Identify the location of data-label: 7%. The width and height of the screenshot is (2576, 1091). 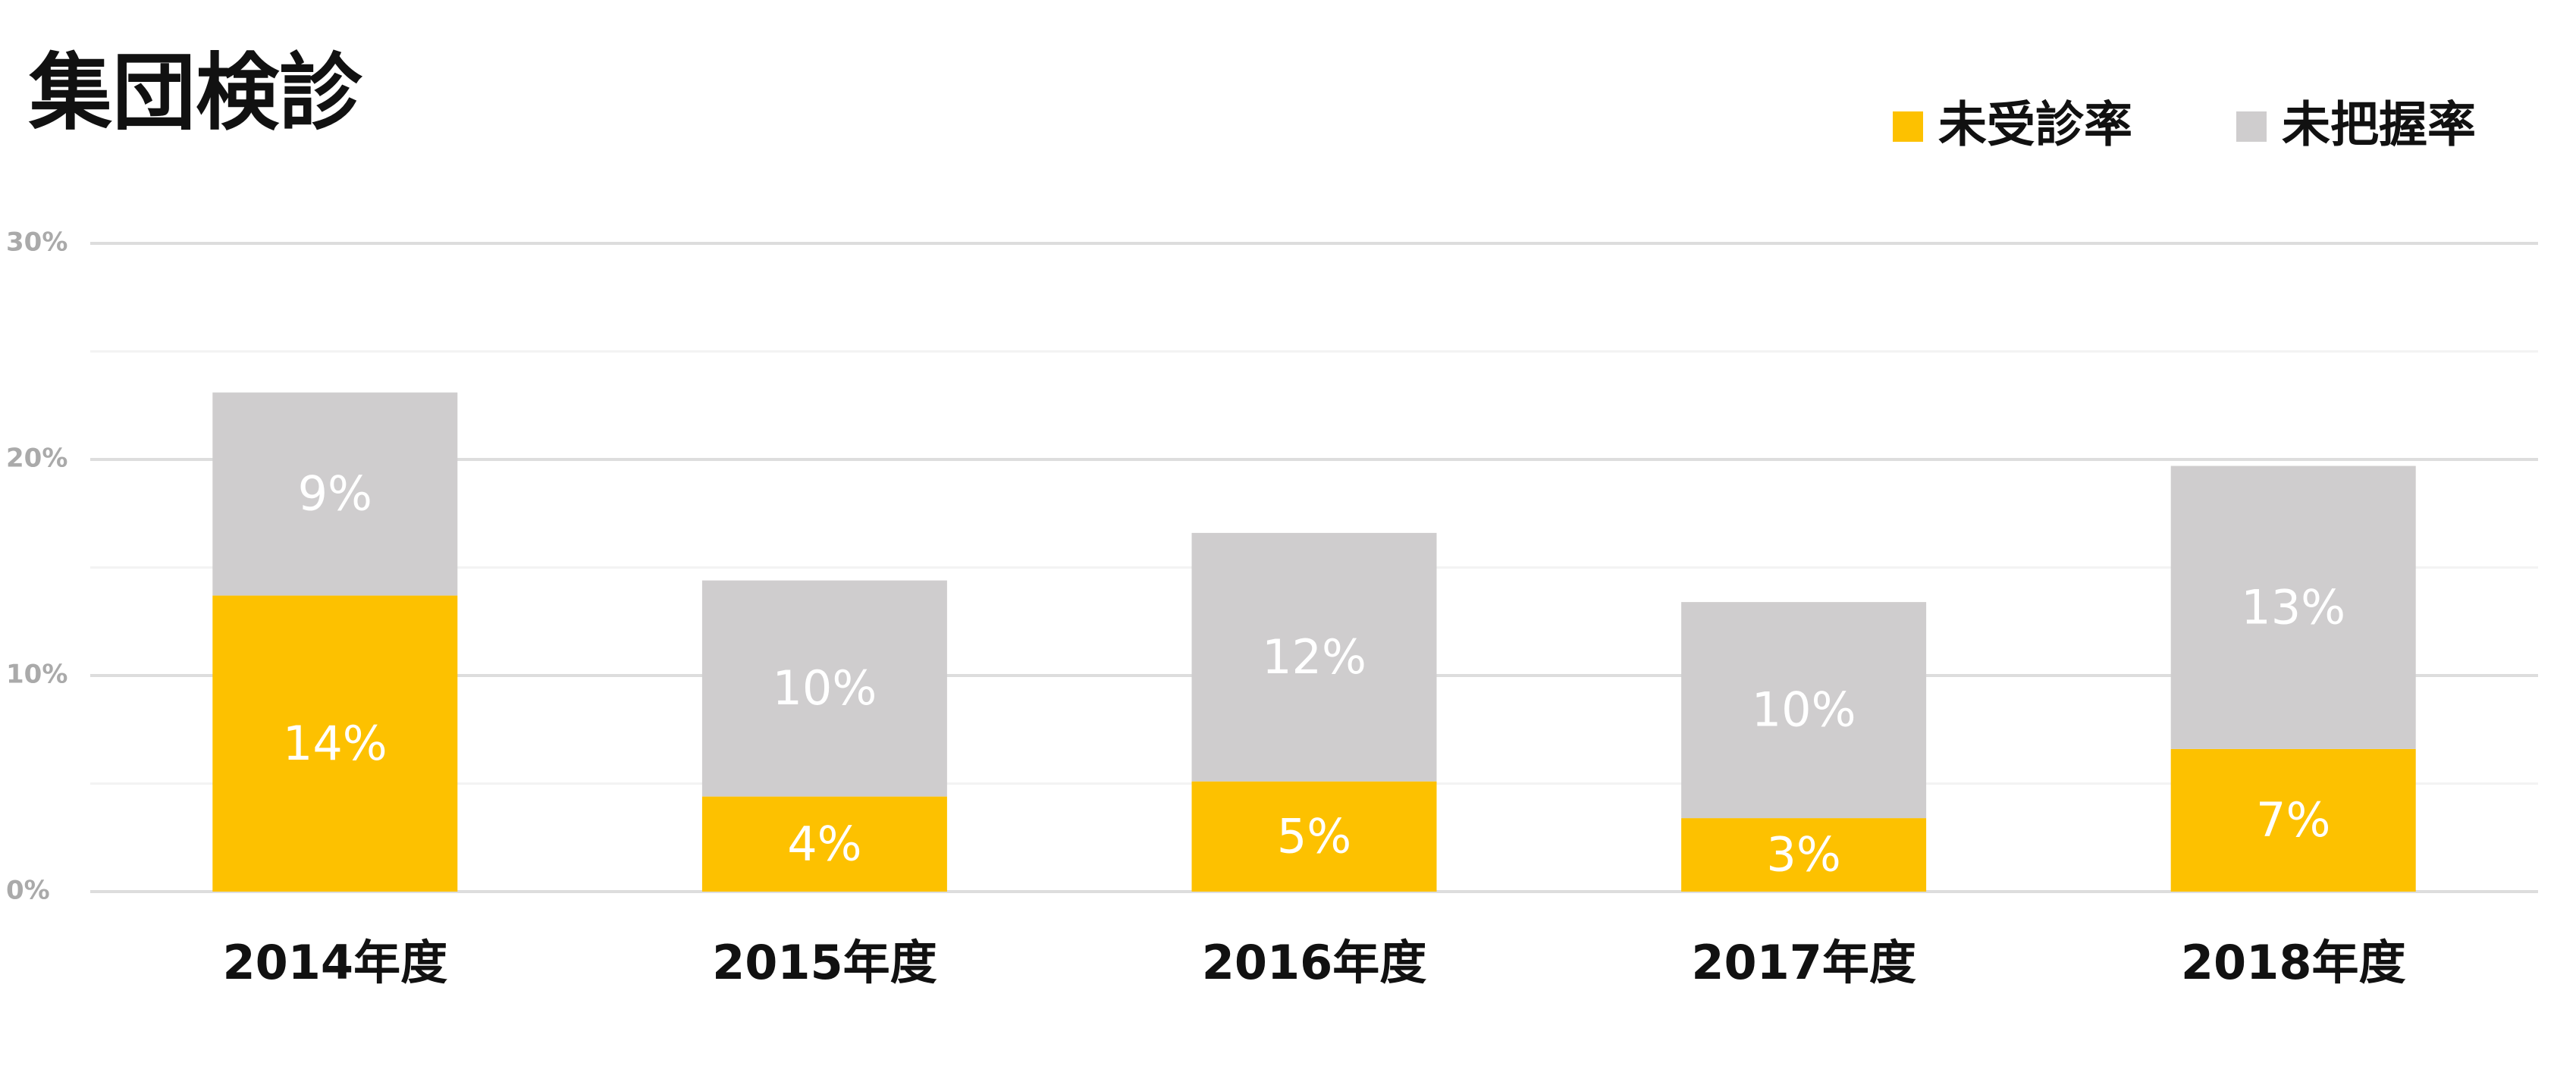
(2293, 820).